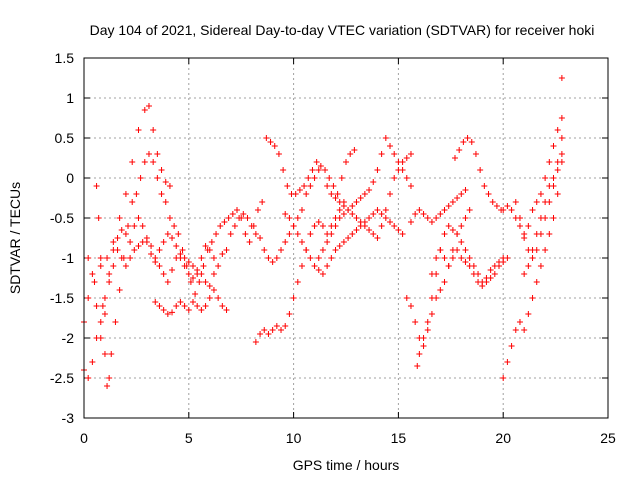  Describe the element at coordinates (62, 298) in the screenshot. I see `y-tick-label: -1.5` at that location.